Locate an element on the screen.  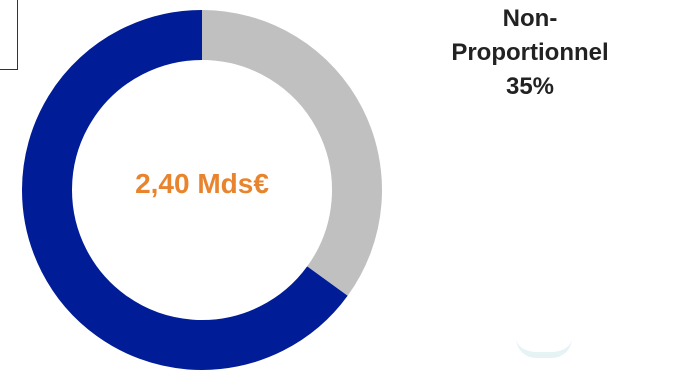
decorative-arc is located at coordinates (544, 348).